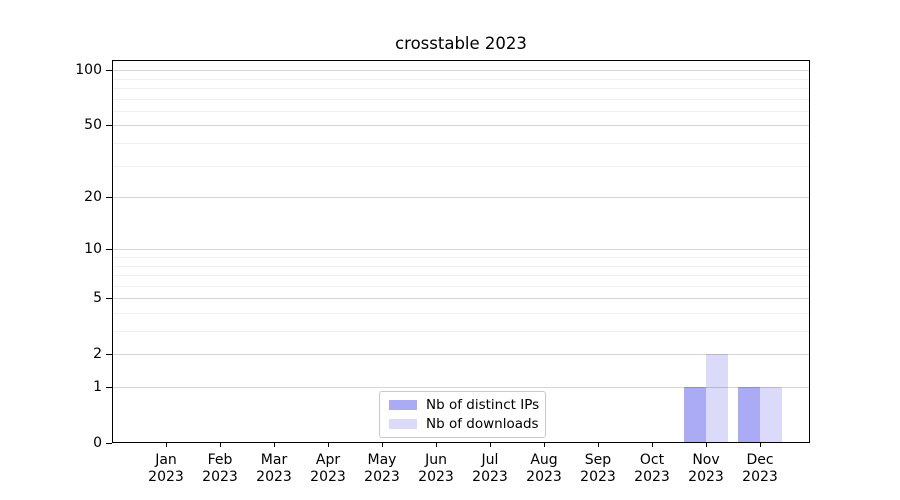 This screenshot has width=900, height=500. I want to click on x-tick-month: Sep, so click(598, 460).